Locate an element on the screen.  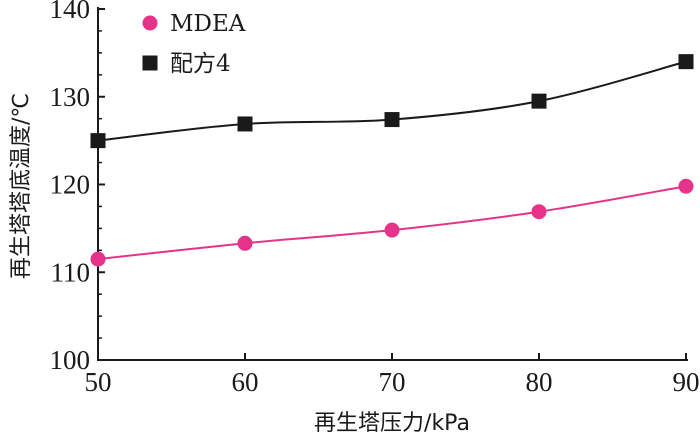
x-tick-label: 70 is located at coordinates (392, 382).